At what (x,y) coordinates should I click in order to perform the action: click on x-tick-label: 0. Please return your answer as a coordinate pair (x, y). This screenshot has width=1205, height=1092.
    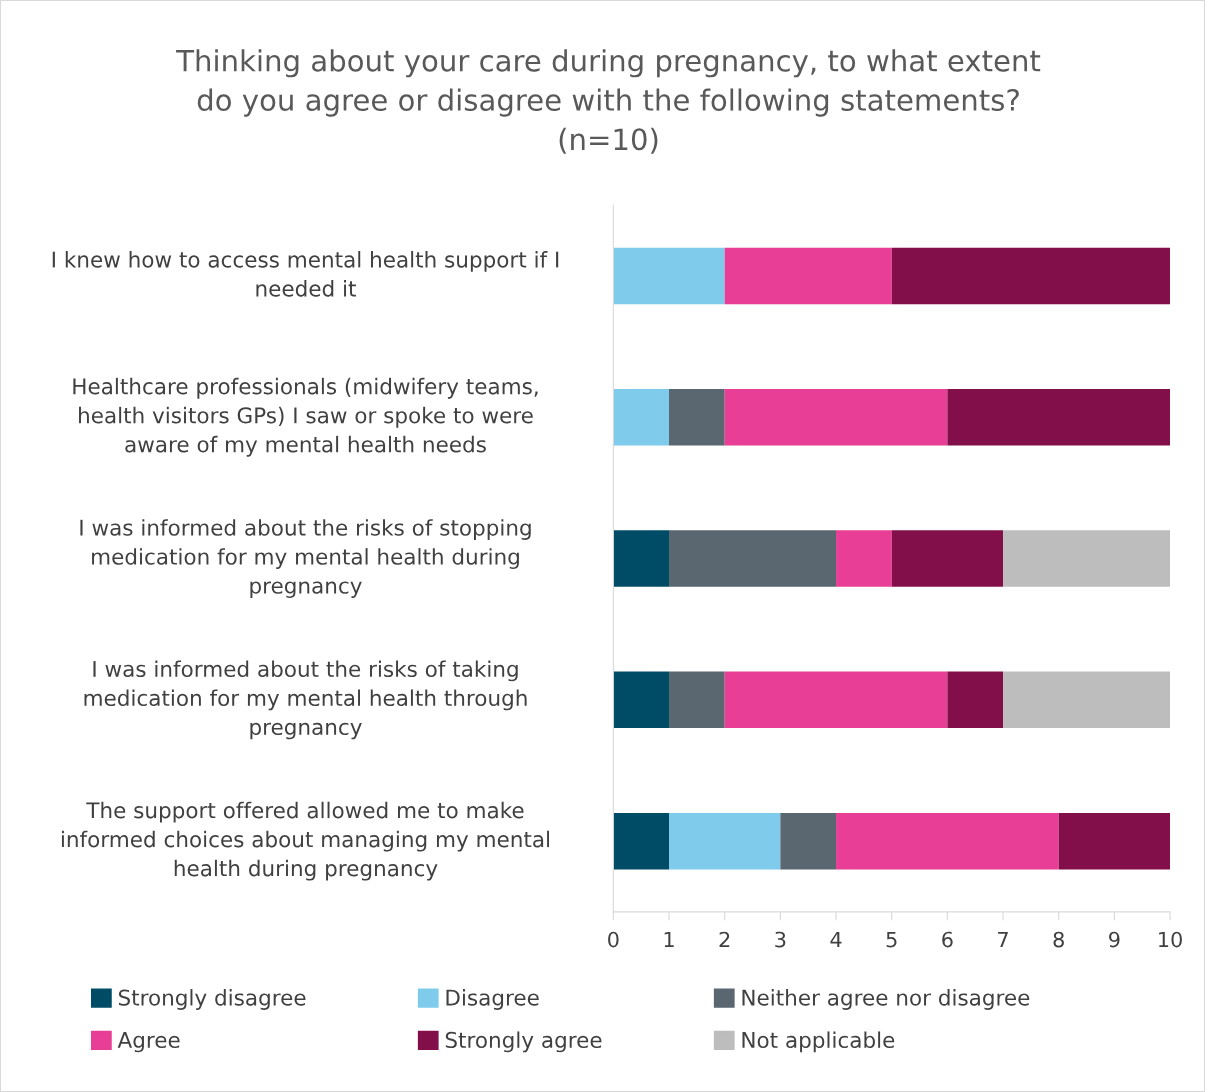
    Looking at the image, I should click on (613, 939).